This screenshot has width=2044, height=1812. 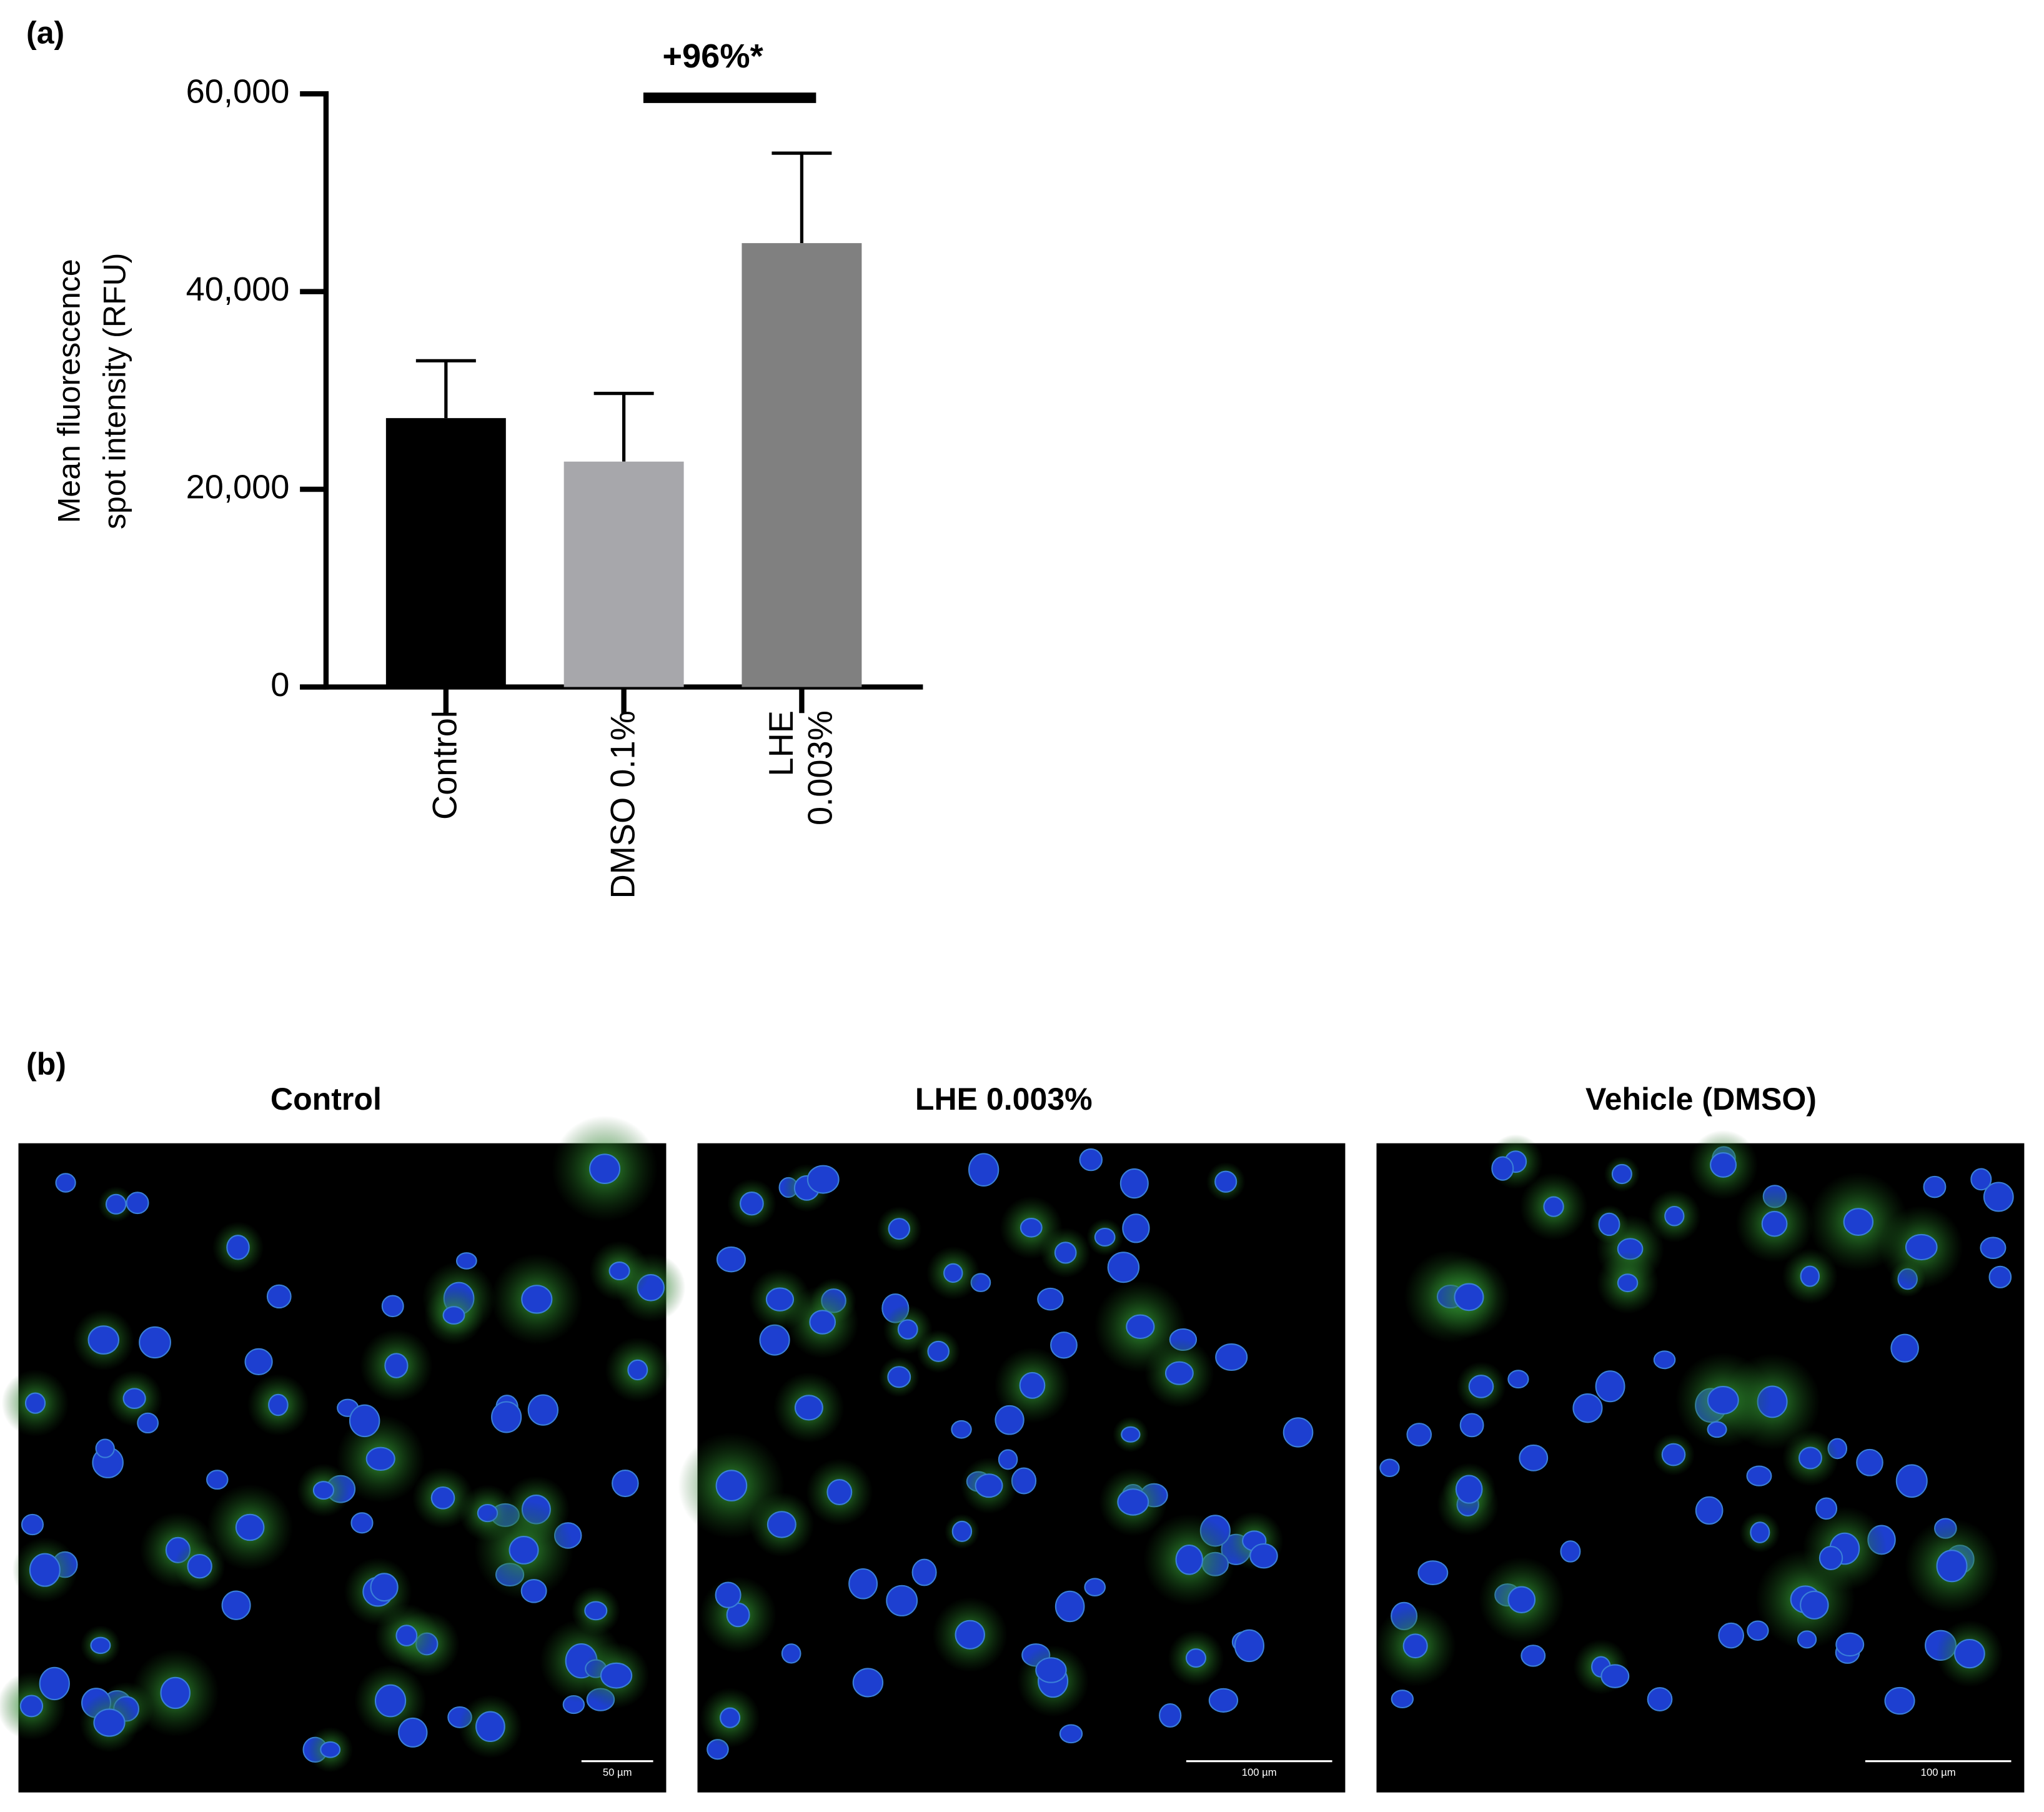 I want to click on x-tick-label: DMSO 0.1%, so click(x=622, y=805).